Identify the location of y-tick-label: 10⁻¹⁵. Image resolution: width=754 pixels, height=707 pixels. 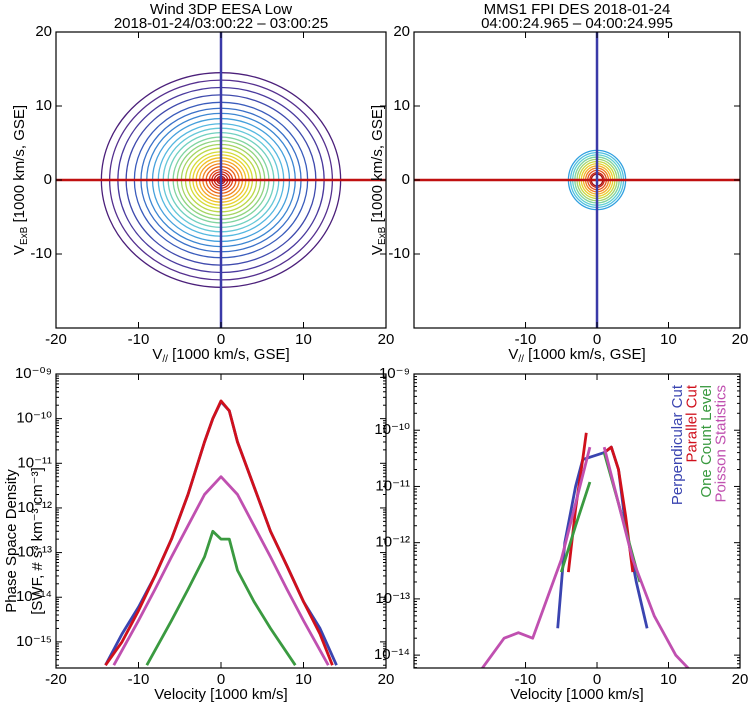
(34, 641).